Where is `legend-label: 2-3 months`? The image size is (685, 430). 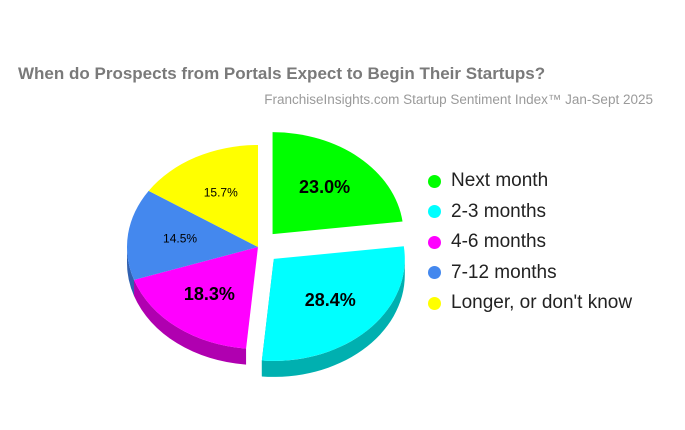
legend-label: 2-3 months is located at coordinates (499, 211).